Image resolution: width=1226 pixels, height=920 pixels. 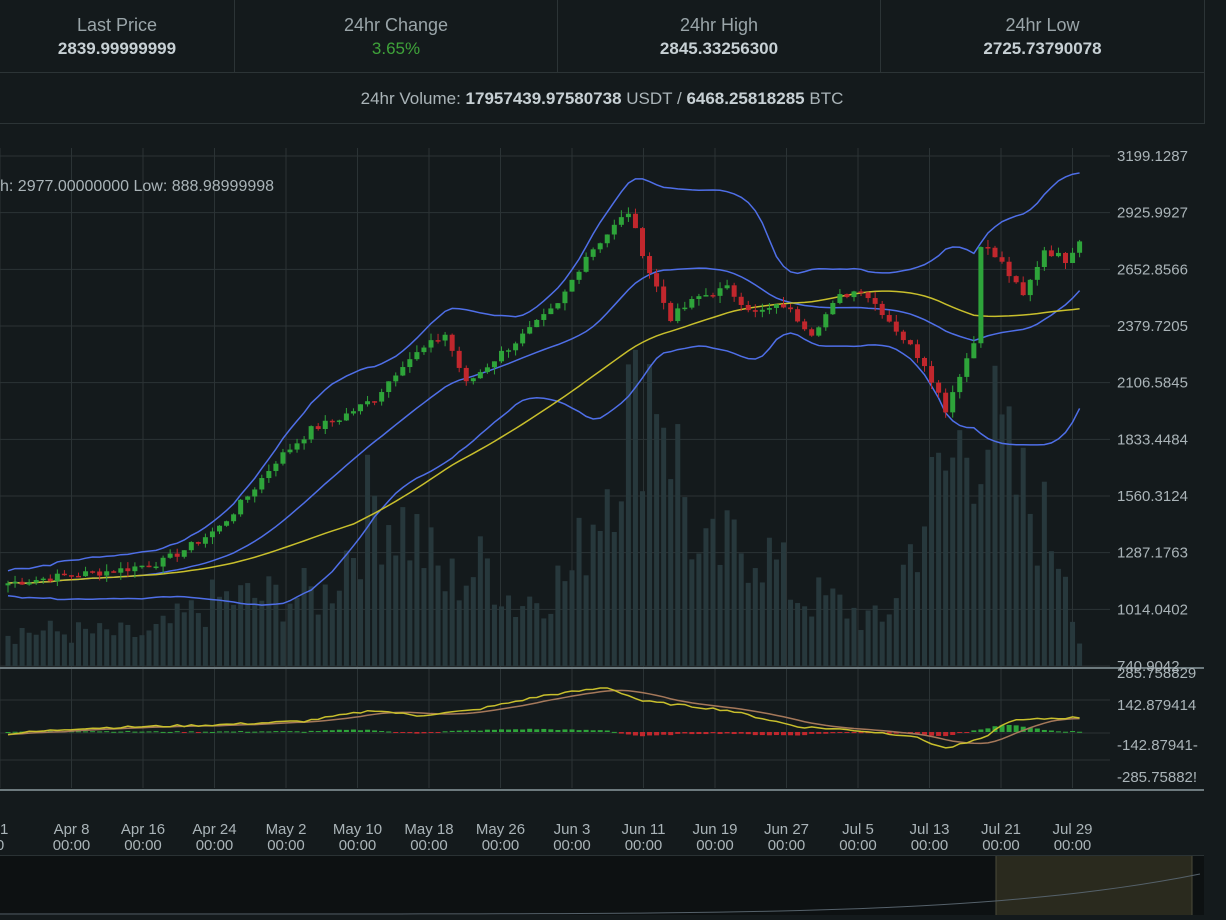 What do you see at coordinates (602, 885) in the screenshot?
I see `navigator` at bounding box center [602, 885].